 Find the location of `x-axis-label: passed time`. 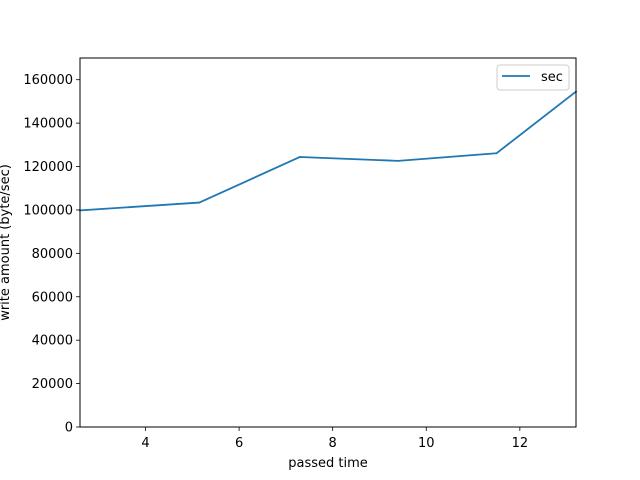

x-axis-label: passed time is located at coordinates (328, 463).